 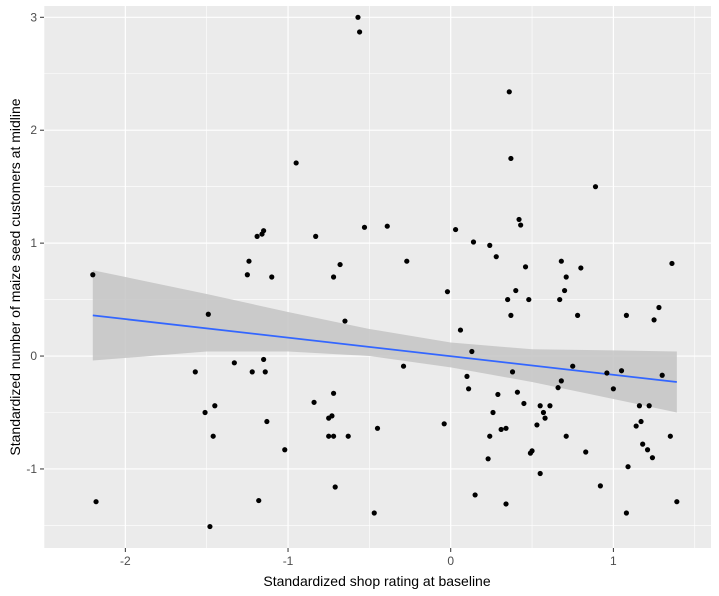 What do you see at coordinates (33, 243) in the screenshot?
I see `y-tick-label: 1` at bounding box center [33, 243].